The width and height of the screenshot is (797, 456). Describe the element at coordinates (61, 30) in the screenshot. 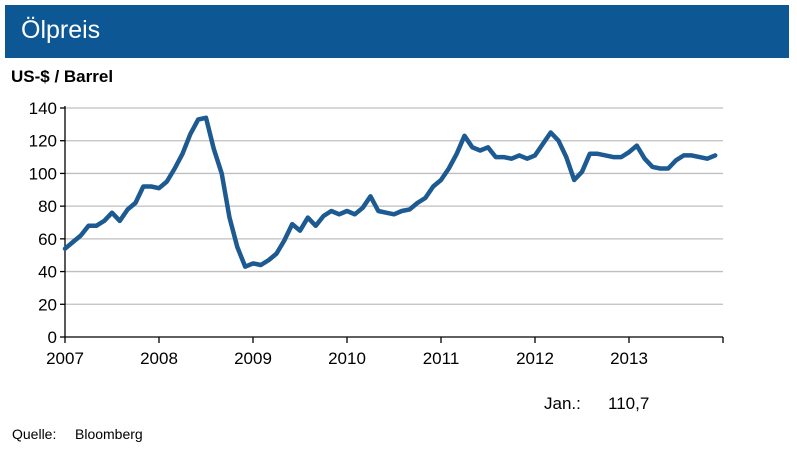

I see `page-title: Ölpreis` at that location.